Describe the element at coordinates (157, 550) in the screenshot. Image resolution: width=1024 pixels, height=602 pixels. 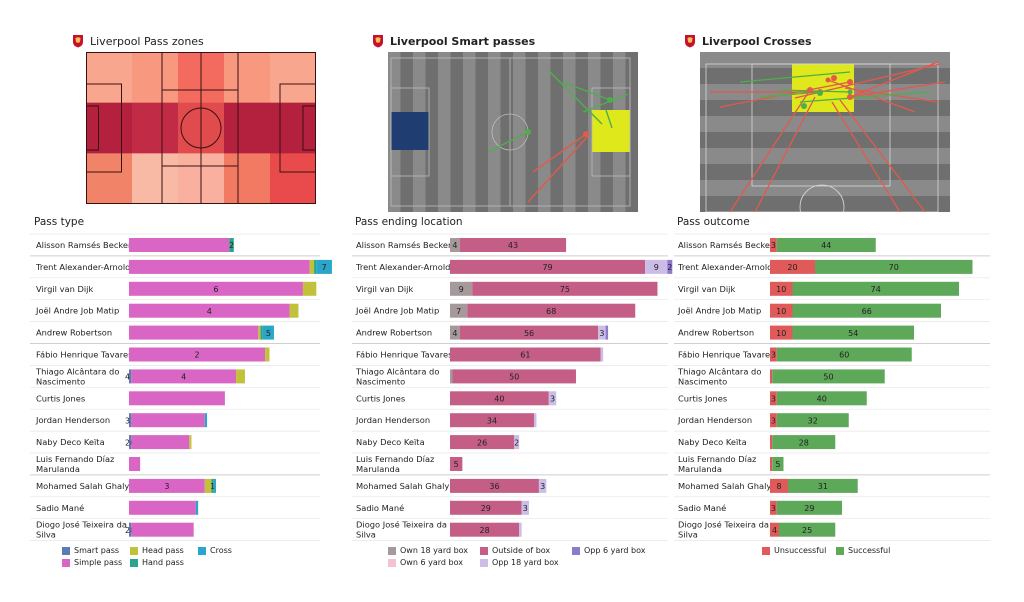
I see `legend-item: Head pass` at that location.